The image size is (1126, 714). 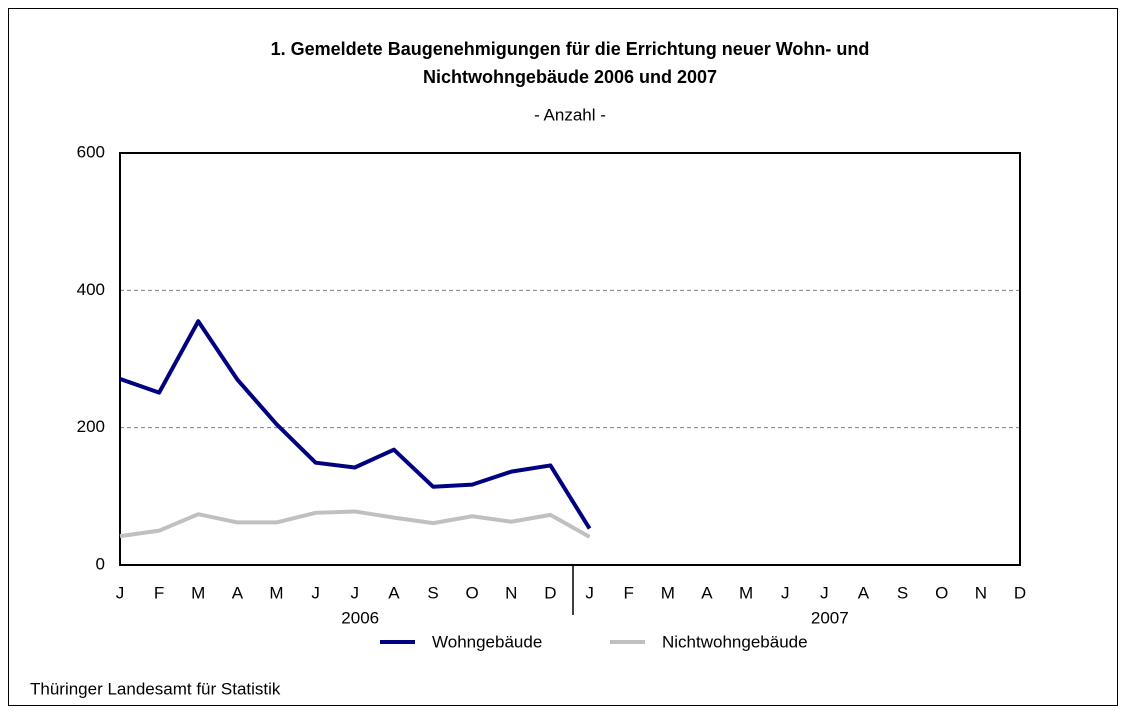 I want to click on year-label: 2007, so click(x=830, y=617).